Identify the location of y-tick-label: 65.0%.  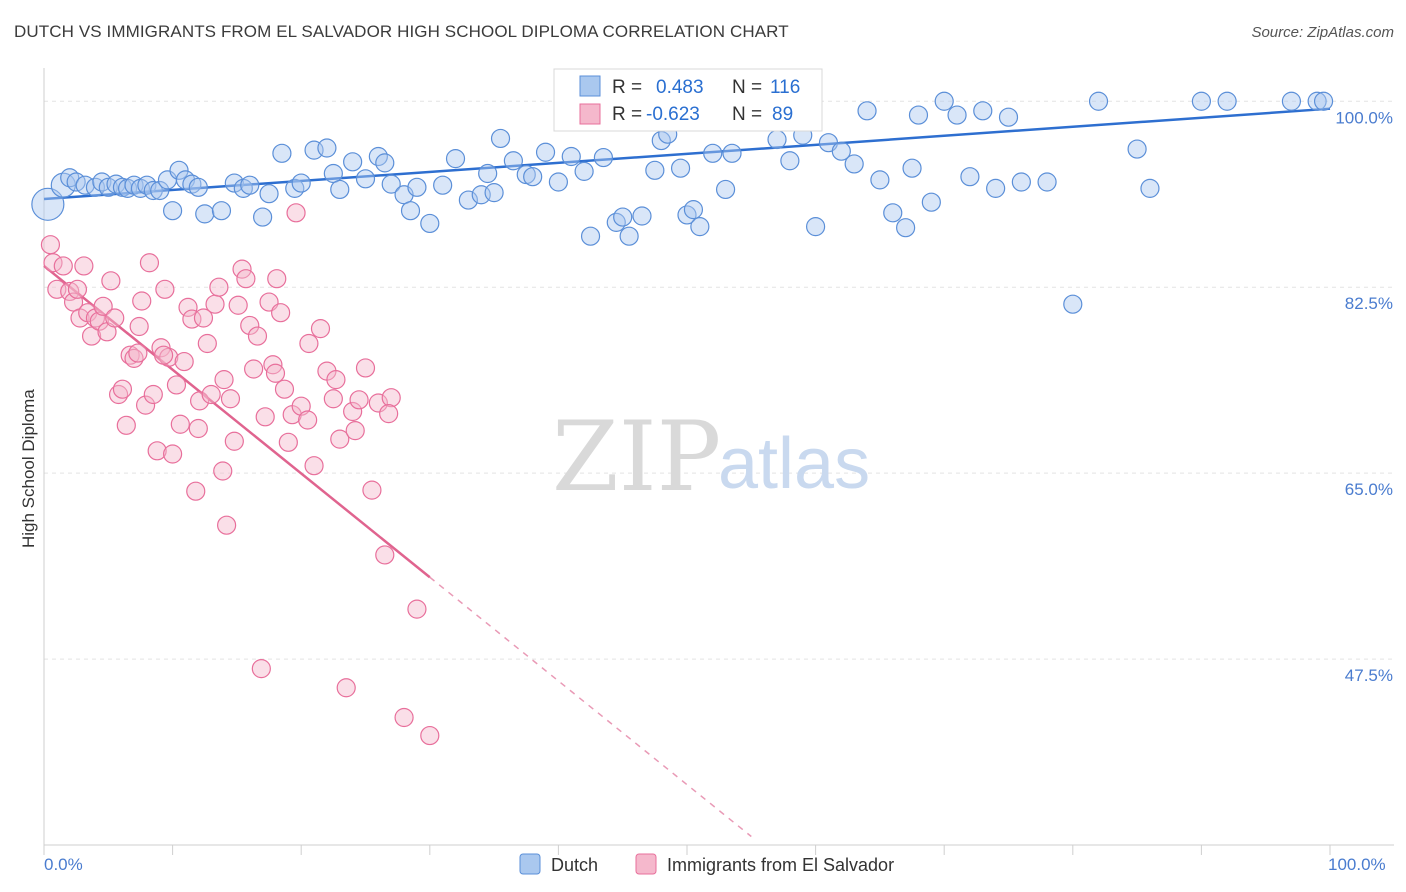
(1369, 489).